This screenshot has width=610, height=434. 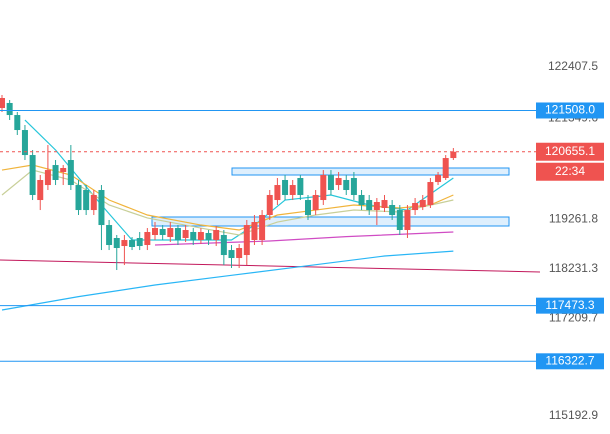 I want to click on countdown-box, so click(x=570, y=171).